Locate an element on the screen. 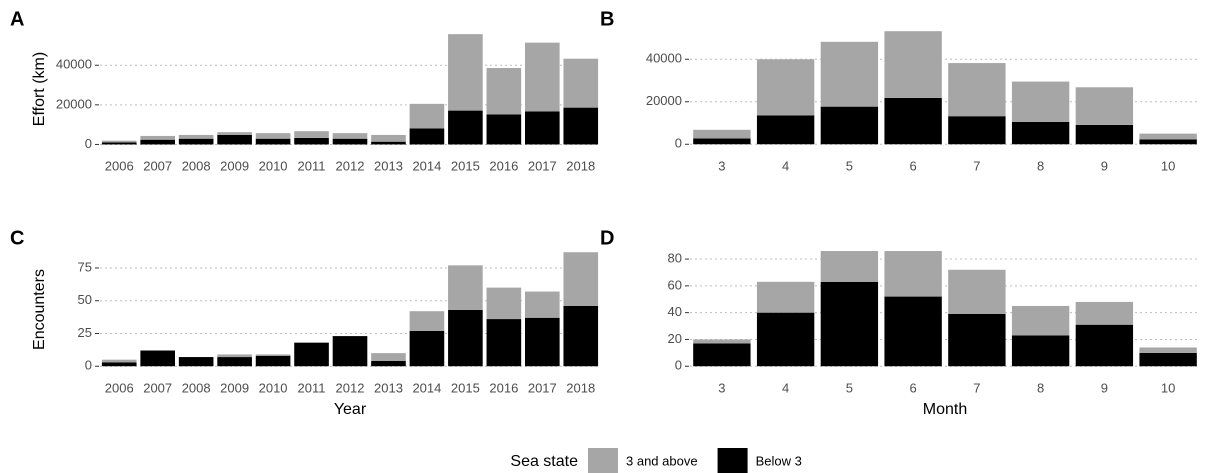 The height and width of the screenshot is (473, 1206). x-tick-label: 2007 is located at coordinates (157, 165).